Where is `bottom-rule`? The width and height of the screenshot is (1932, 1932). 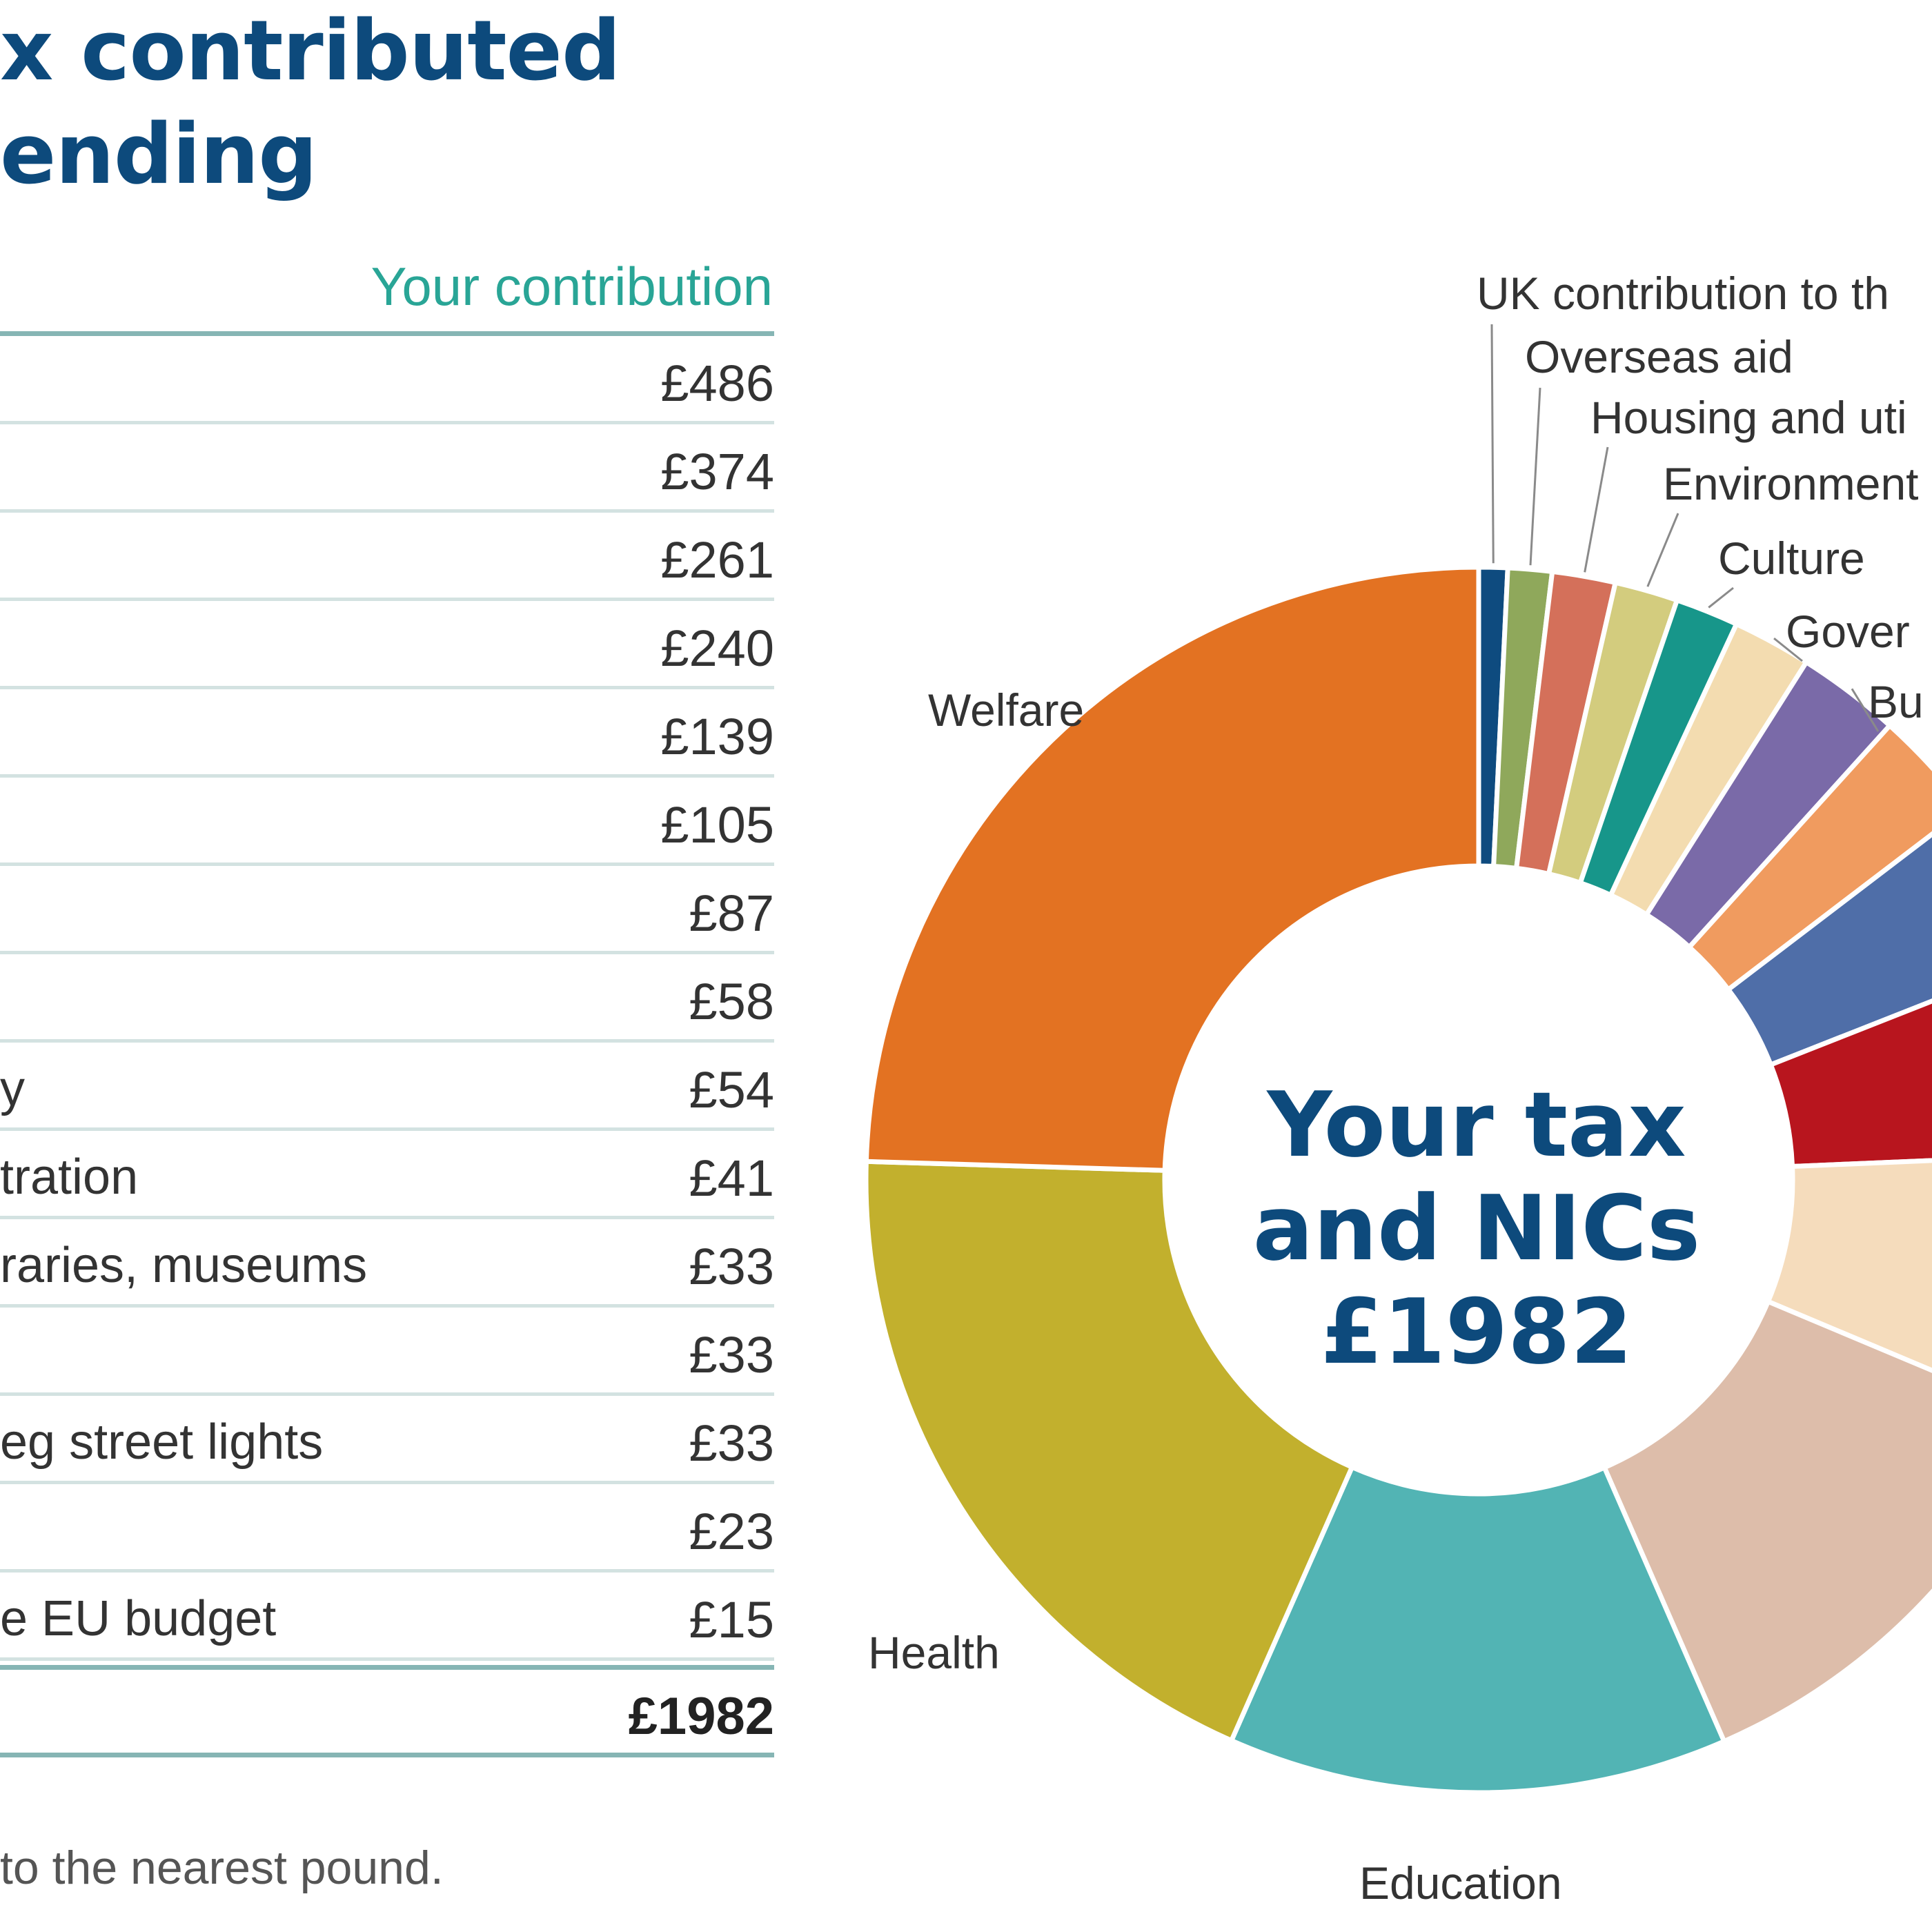
bottom-rule is located at coordinates (387, 1755).